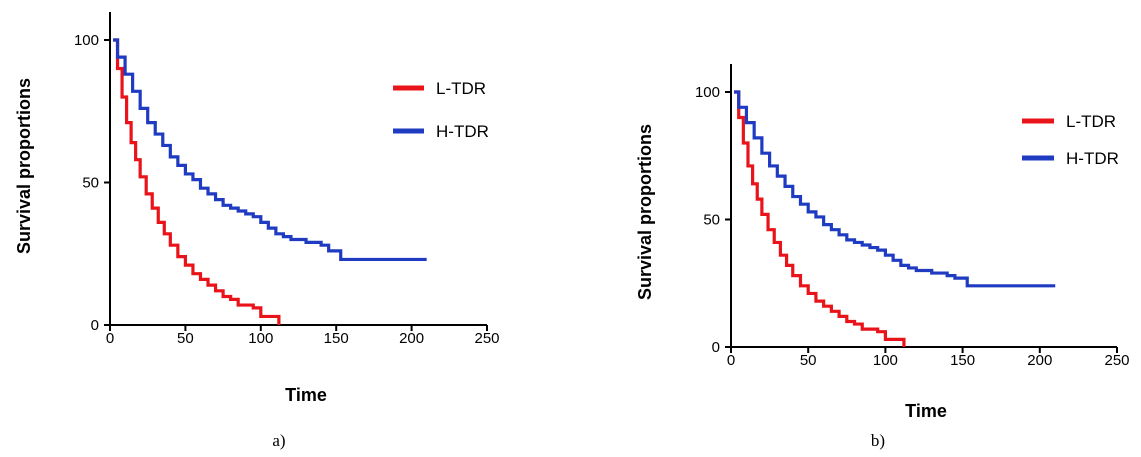 This screenshot has height=457, width=1141. What do you see at coordinates (278, 440) in the screenshot?
I see `panel-caption: a)` at bounding box center [278, 440].